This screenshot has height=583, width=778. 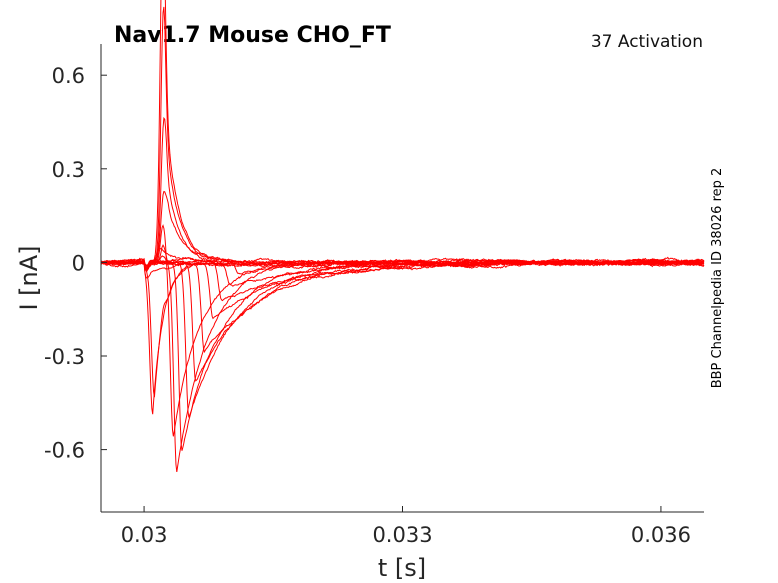 What do you see at coordinates (68, 76) in the screenshot?
I see `y-tick-label: 0.6` at bounding box center [68, 76].